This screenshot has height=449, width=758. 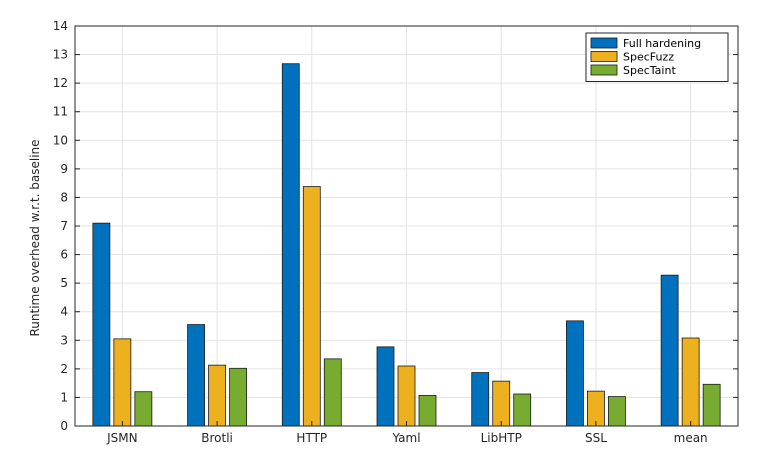 I want to click on x-tick-label: LibHTP, so click(x=501, y=438).